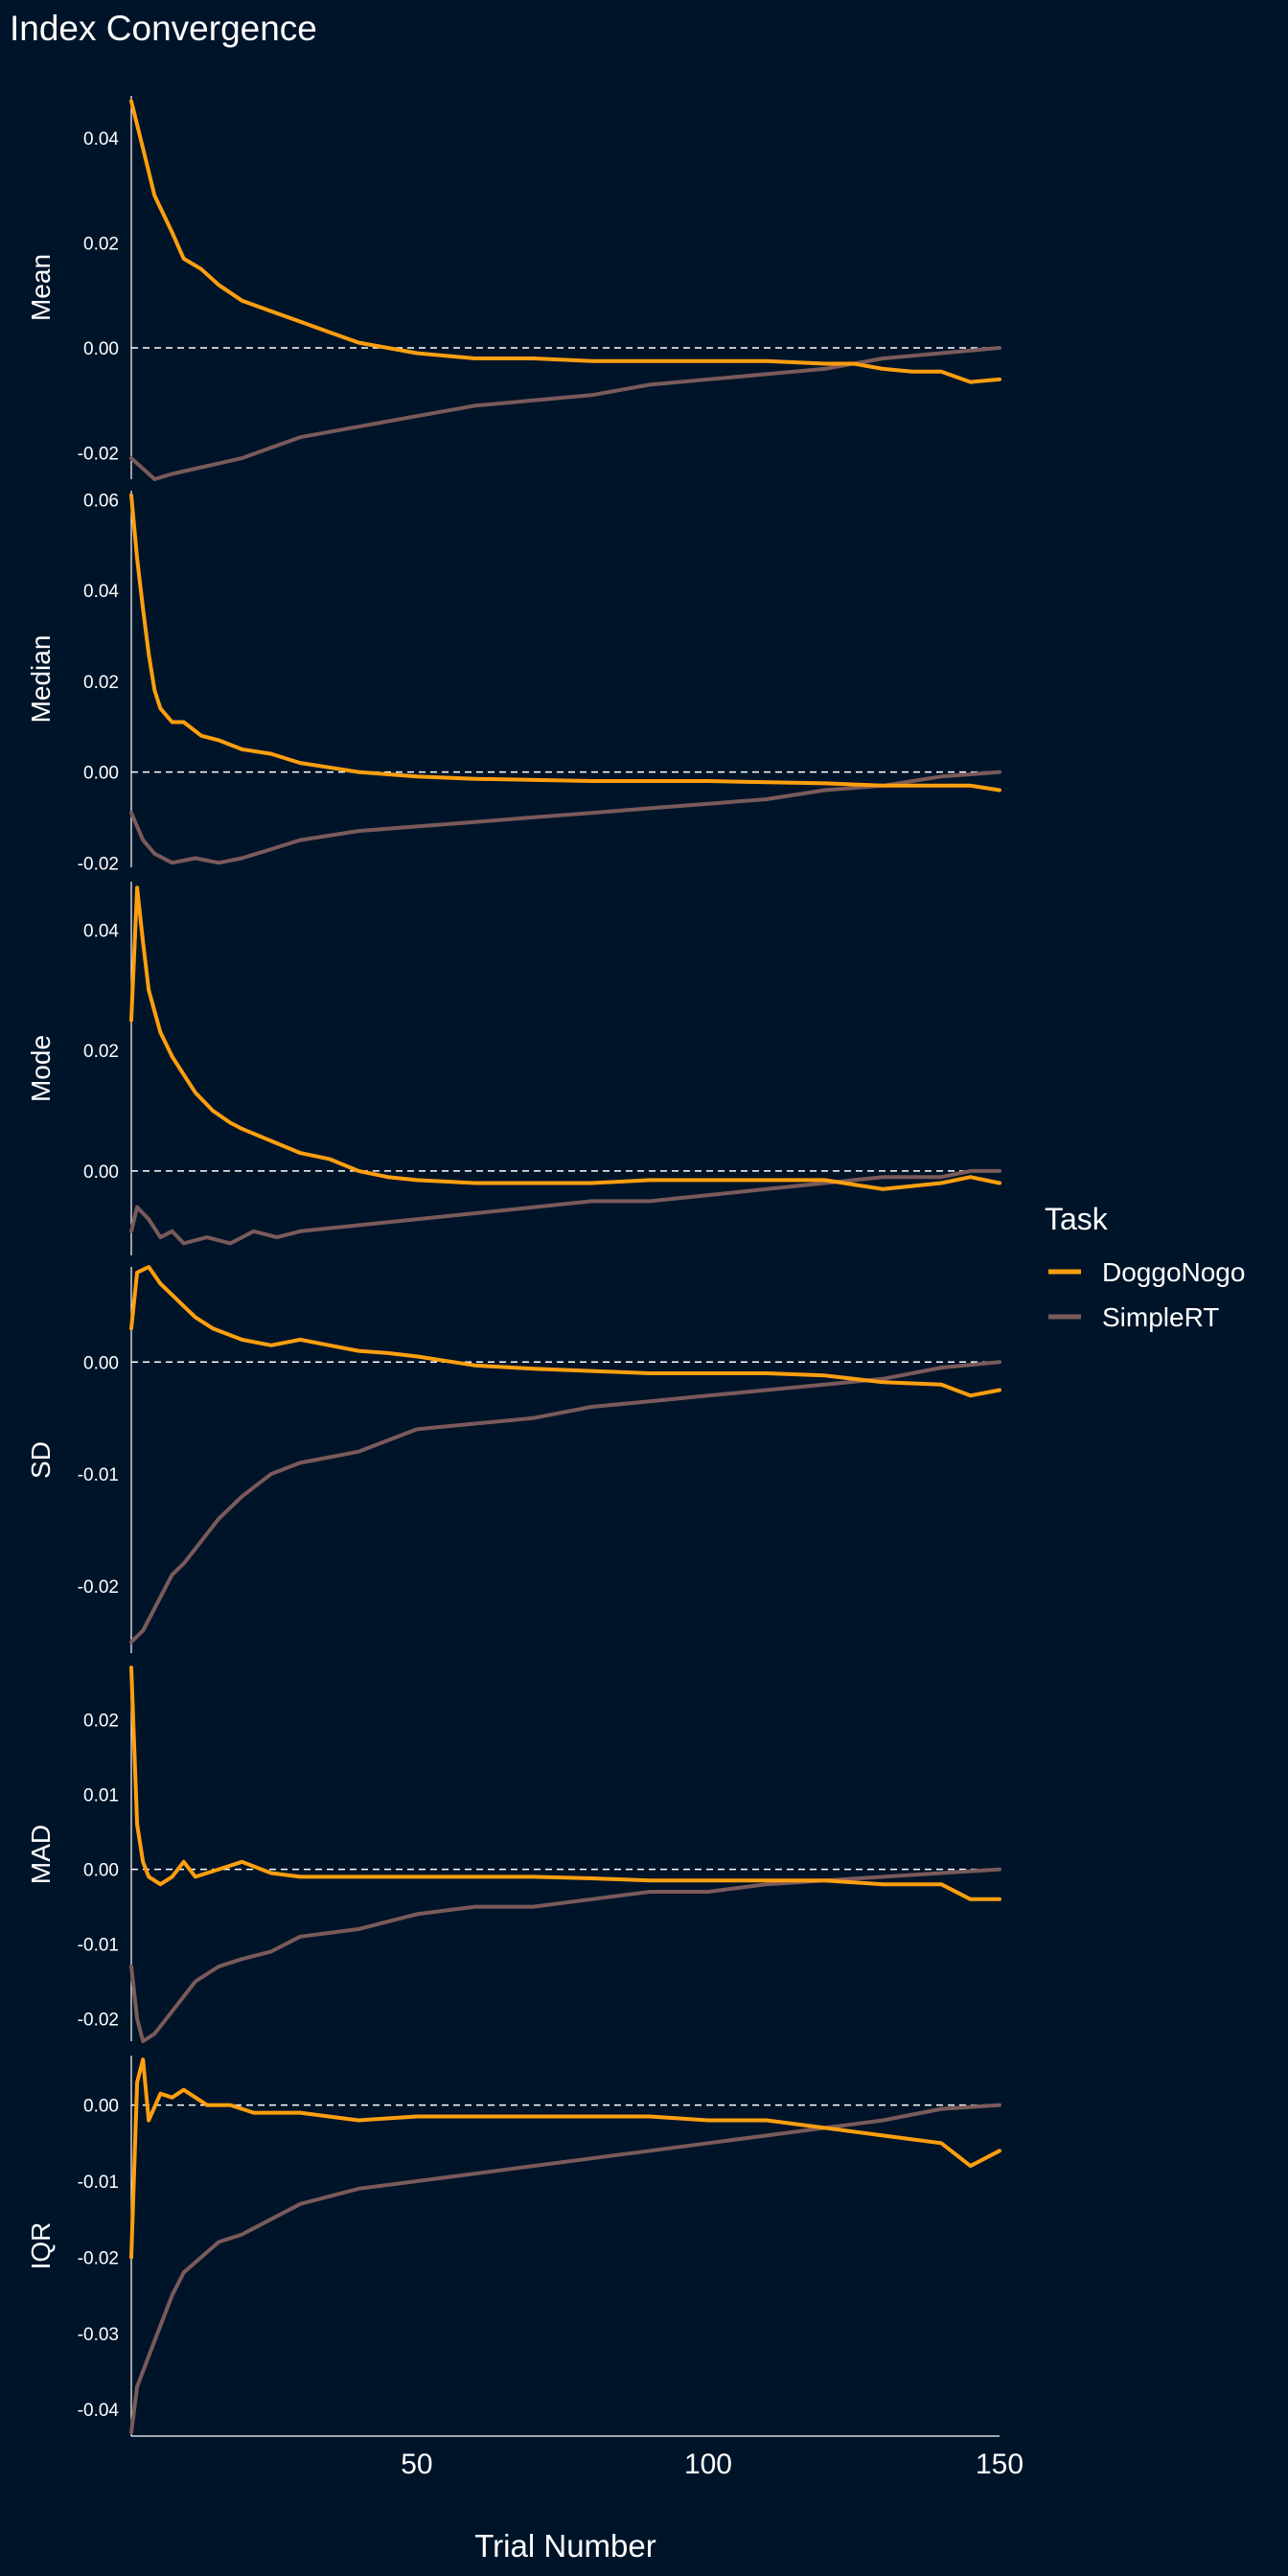 The width and height of the screenshot is (1288, 2576). I want to click on series-line-doggonogo-iqr, so click(565, 2159).